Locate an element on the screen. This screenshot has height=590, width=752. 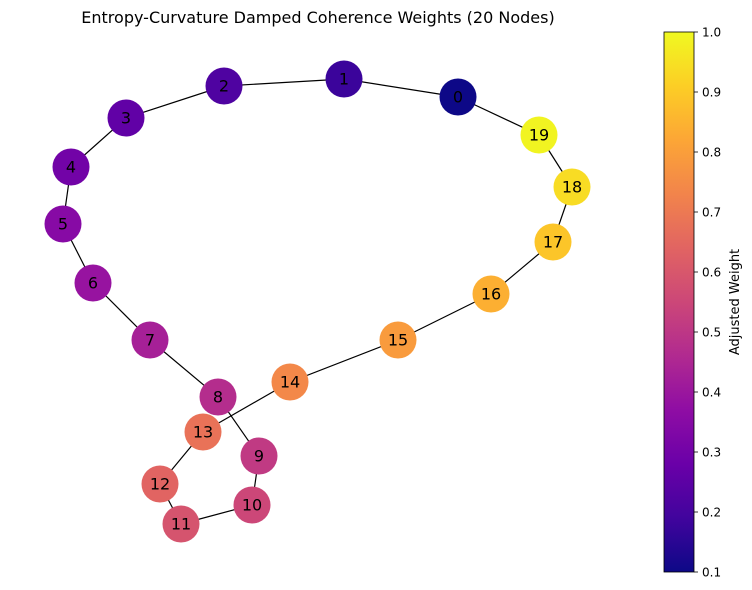
node-8: 8 is located at coordinates (218, 397).